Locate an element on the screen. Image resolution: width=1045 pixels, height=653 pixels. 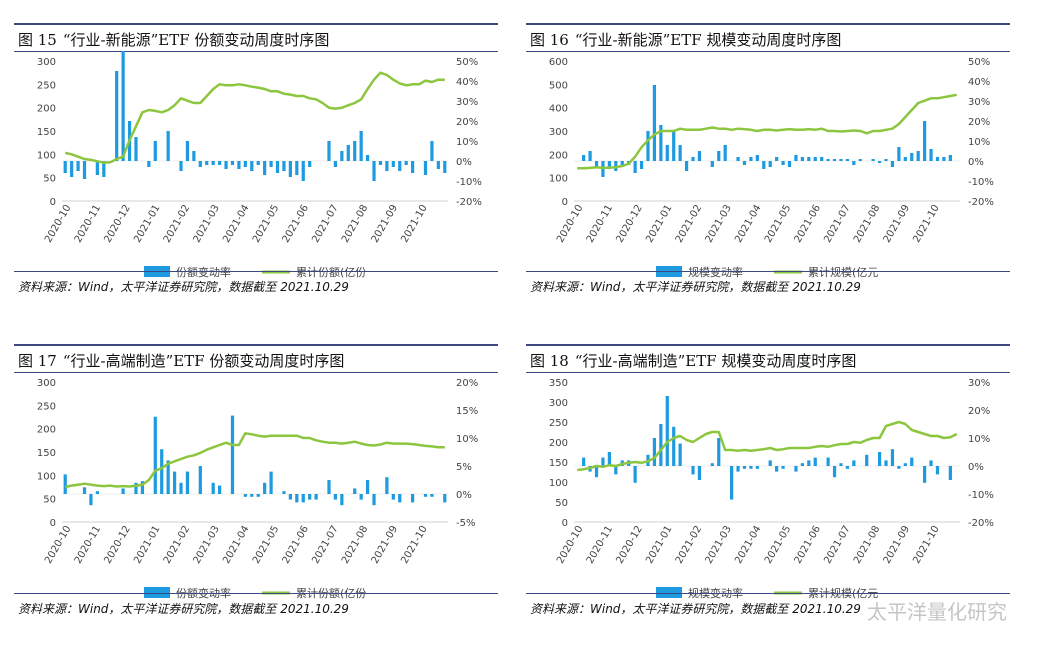
left-tick-label: 300 is located at coordinates (46, 62).